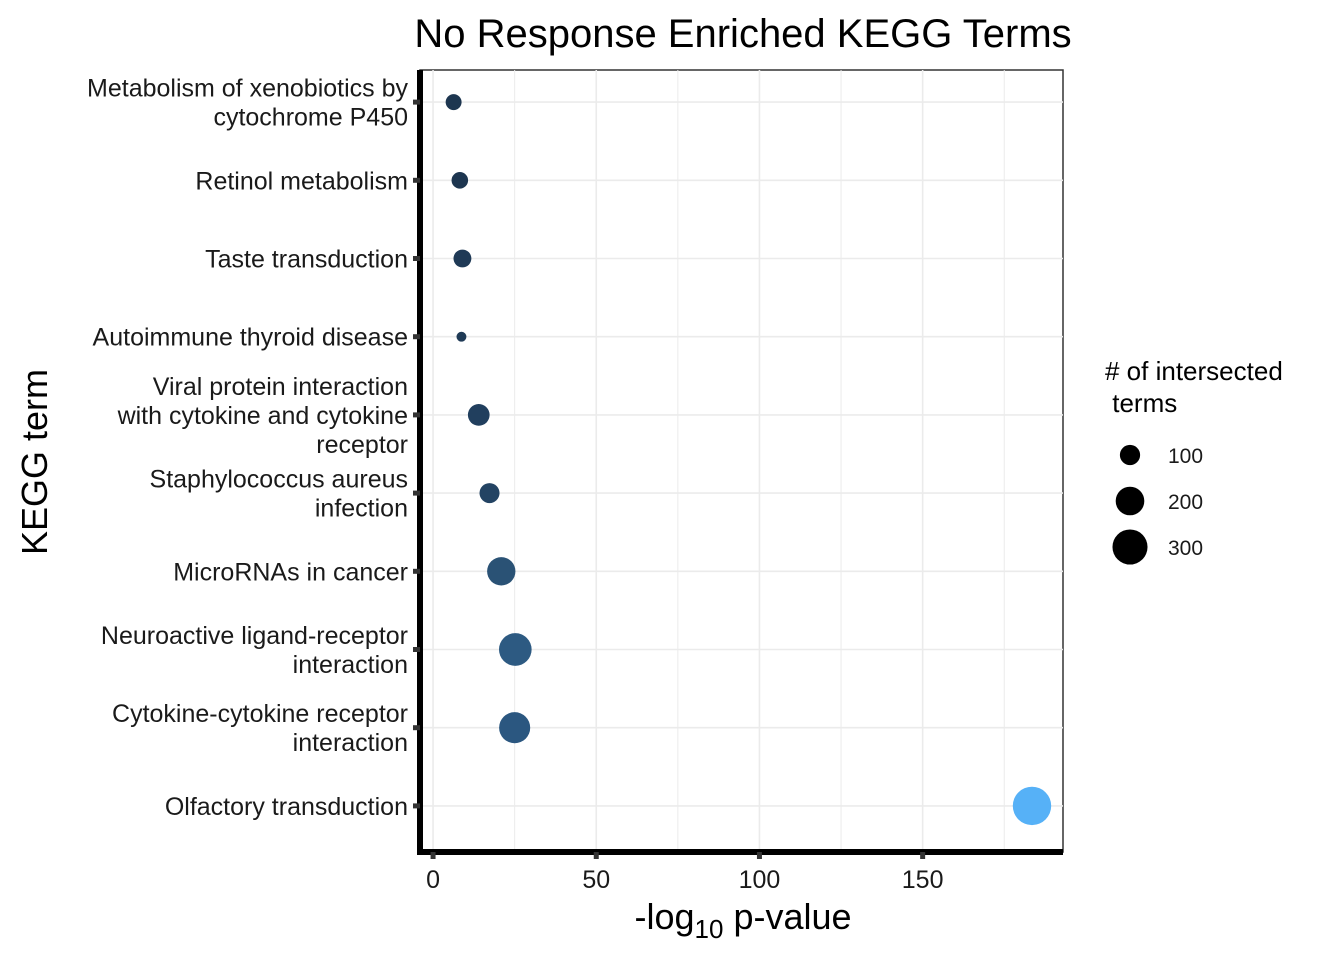  What do you see at coordinates (301, 181) in the screenshot?
I see `y-tick-label: Retinol metabolism` at bounding box center [301, 181].